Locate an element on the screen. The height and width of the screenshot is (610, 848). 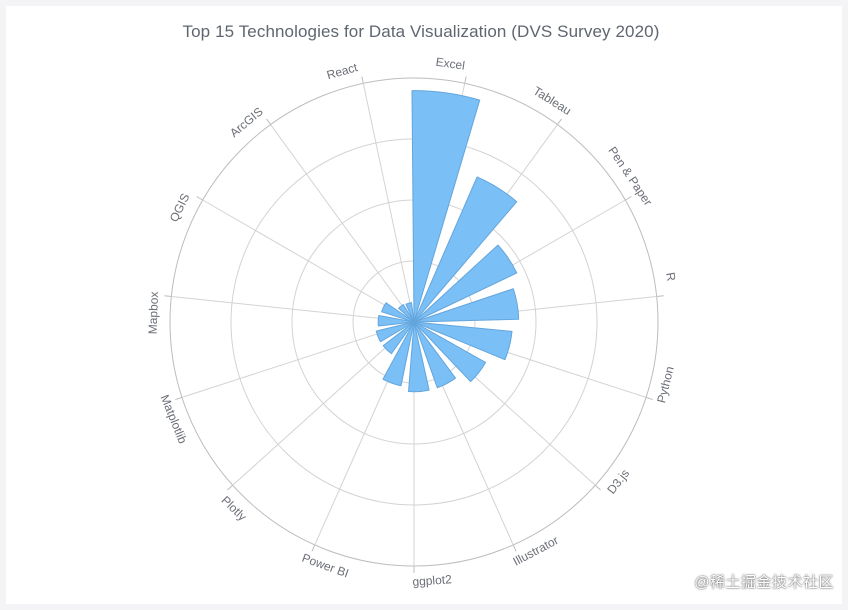
bar-series is located at coordinates (447, 241).